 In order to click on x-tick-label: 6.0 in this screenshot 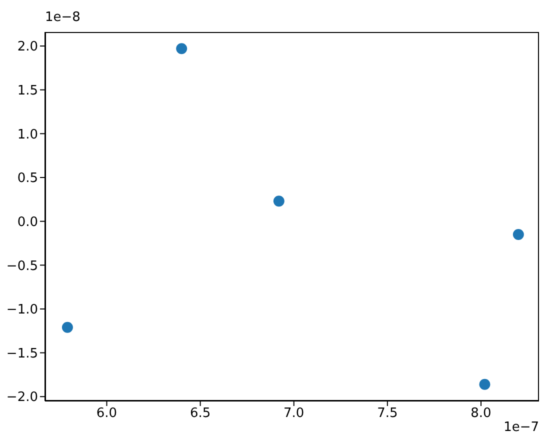, I will do `click(107, 414)`.